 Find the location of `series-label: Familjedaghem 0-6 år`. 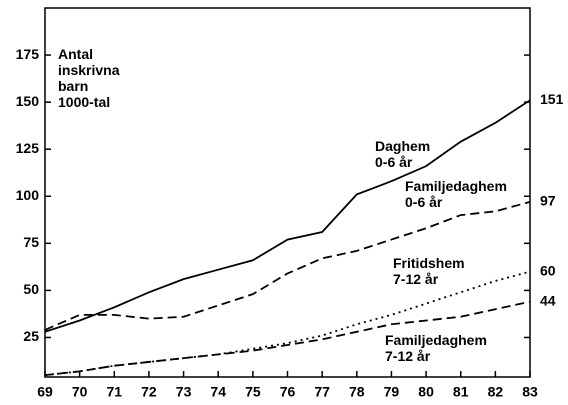

series-label: Familjedaghem 0-6 år is located at coordinates (456, 194).